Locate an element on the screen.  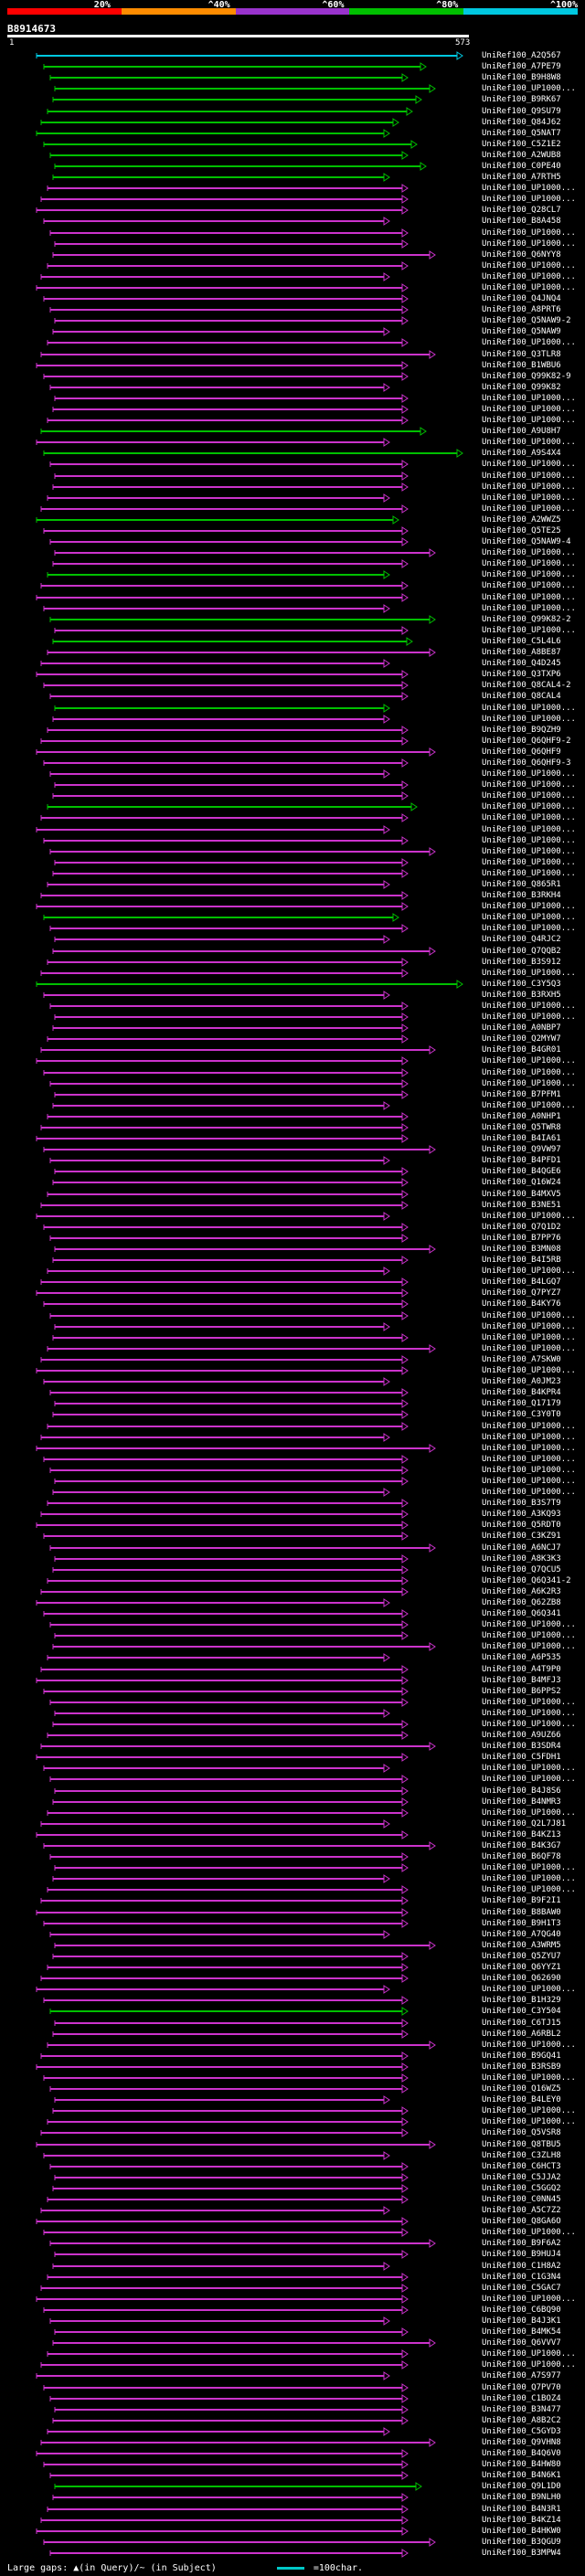
hit-label: UniRef100_A7QG40 is located at coordinates (521, 1934).